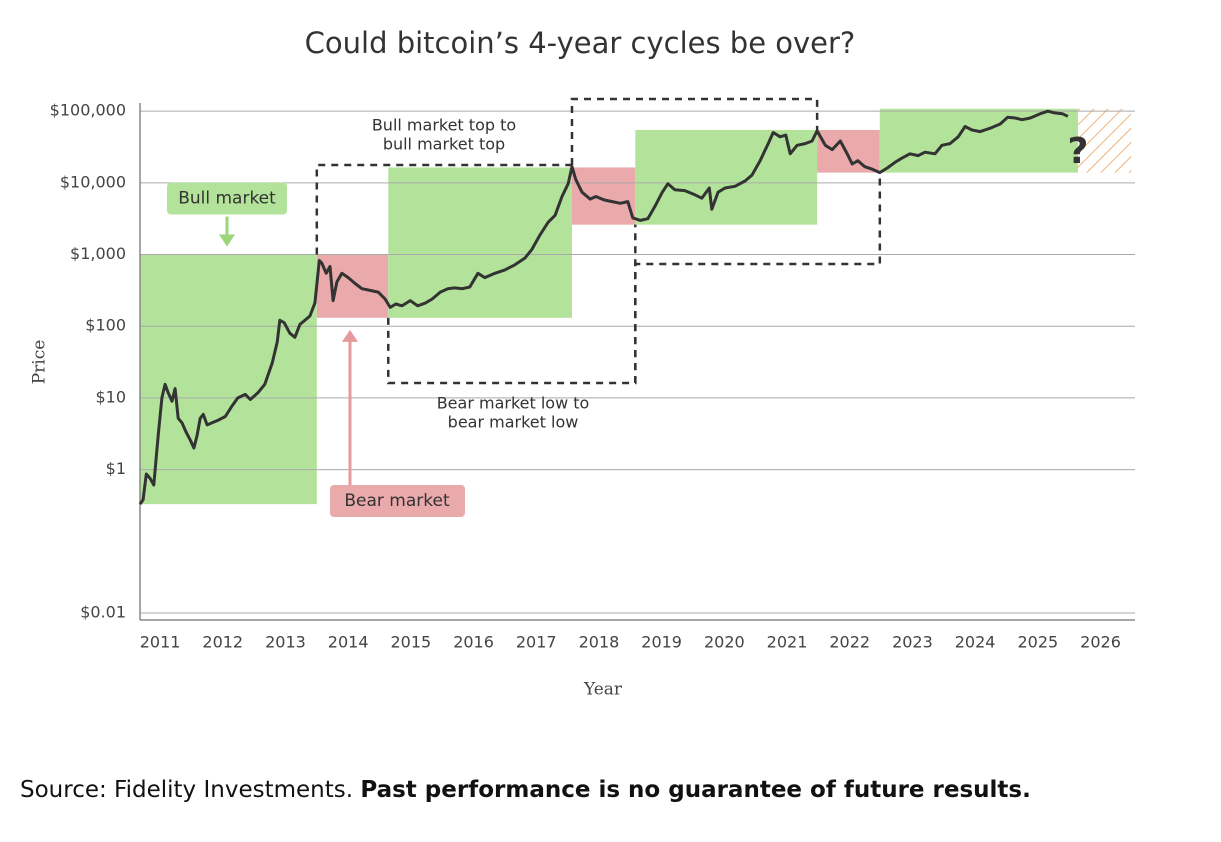 The height and width of the screenshot is (842, 1221). Describe the element at coordinates (1100, 642) in the screenshot. I see `x-tick-label: 2026` at that location.